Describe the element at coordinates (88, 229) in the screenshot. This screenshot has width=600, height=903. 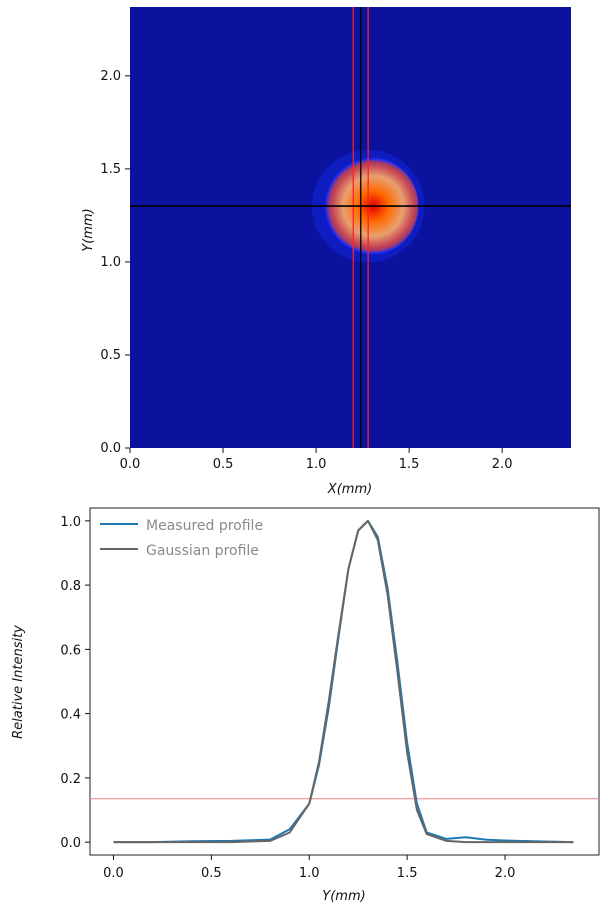
I see `heatmap-y-axis-label: Y(mm)` at that location.